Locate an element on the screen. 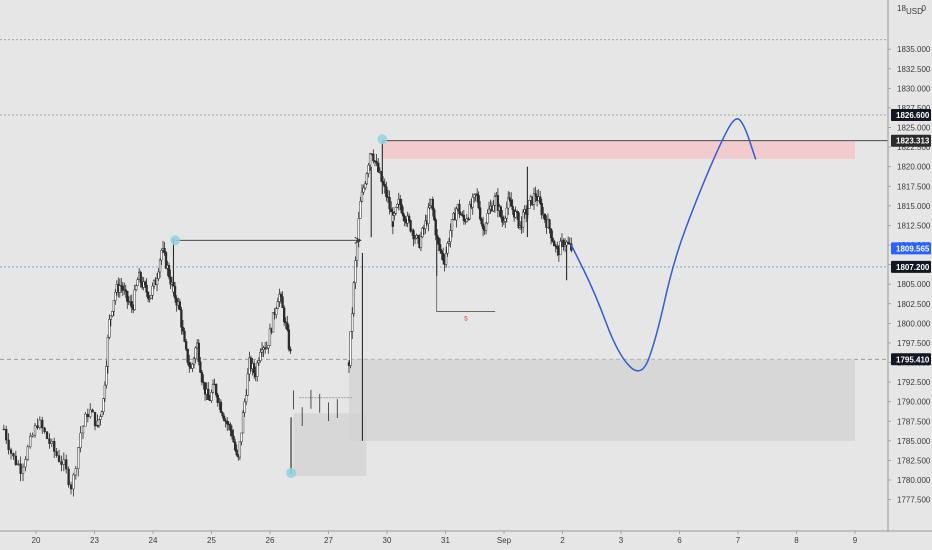 Image resolution: width=932 pixels, height=550 pixels. price-tag-0: 1823.313 is located at coordinates (913, 141).